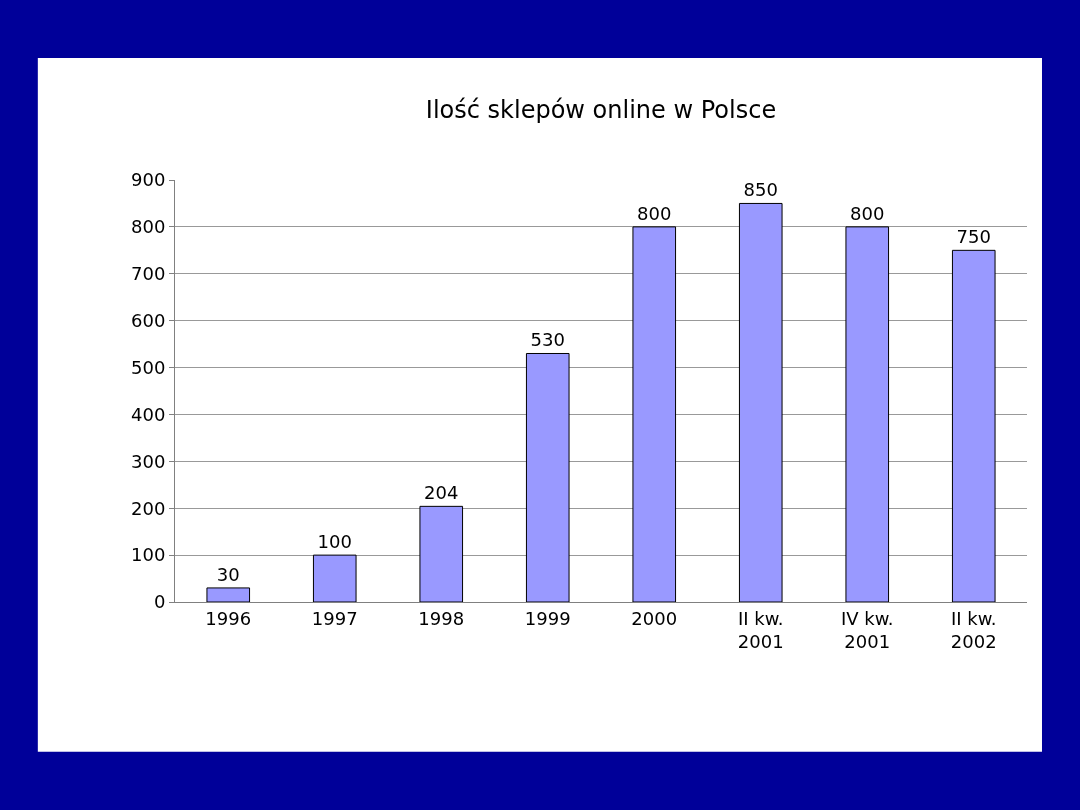  I want to click on y-tick-label: 200, so click(148, 508).